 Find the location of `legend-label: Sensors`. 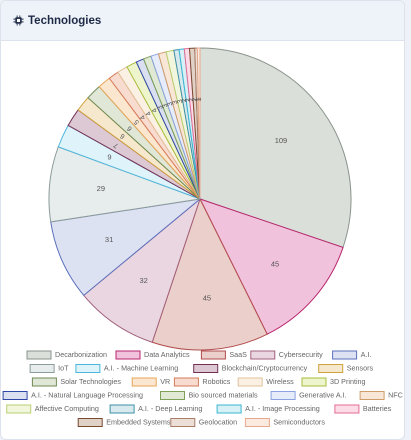

legend-label: Sensors is located at coordinates (360, 367).